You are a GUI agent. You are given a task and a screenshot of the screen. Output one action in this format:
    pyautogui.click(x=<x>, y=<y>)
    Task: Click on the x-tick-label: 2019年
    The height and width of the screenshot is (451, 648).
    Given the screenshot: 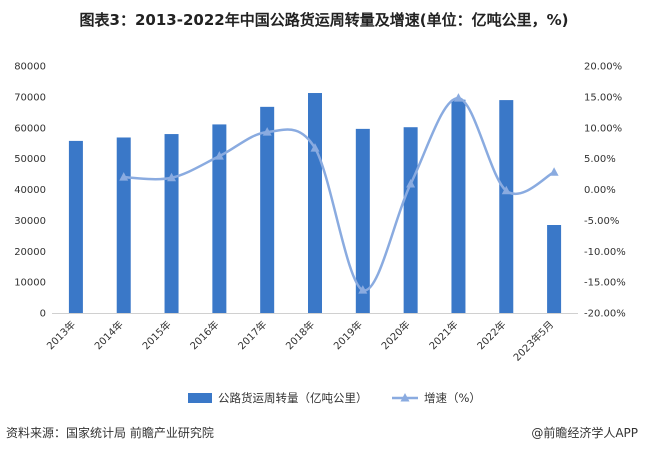 What is the action you would take?
    pyautogui.click(x=348, y=335)
    